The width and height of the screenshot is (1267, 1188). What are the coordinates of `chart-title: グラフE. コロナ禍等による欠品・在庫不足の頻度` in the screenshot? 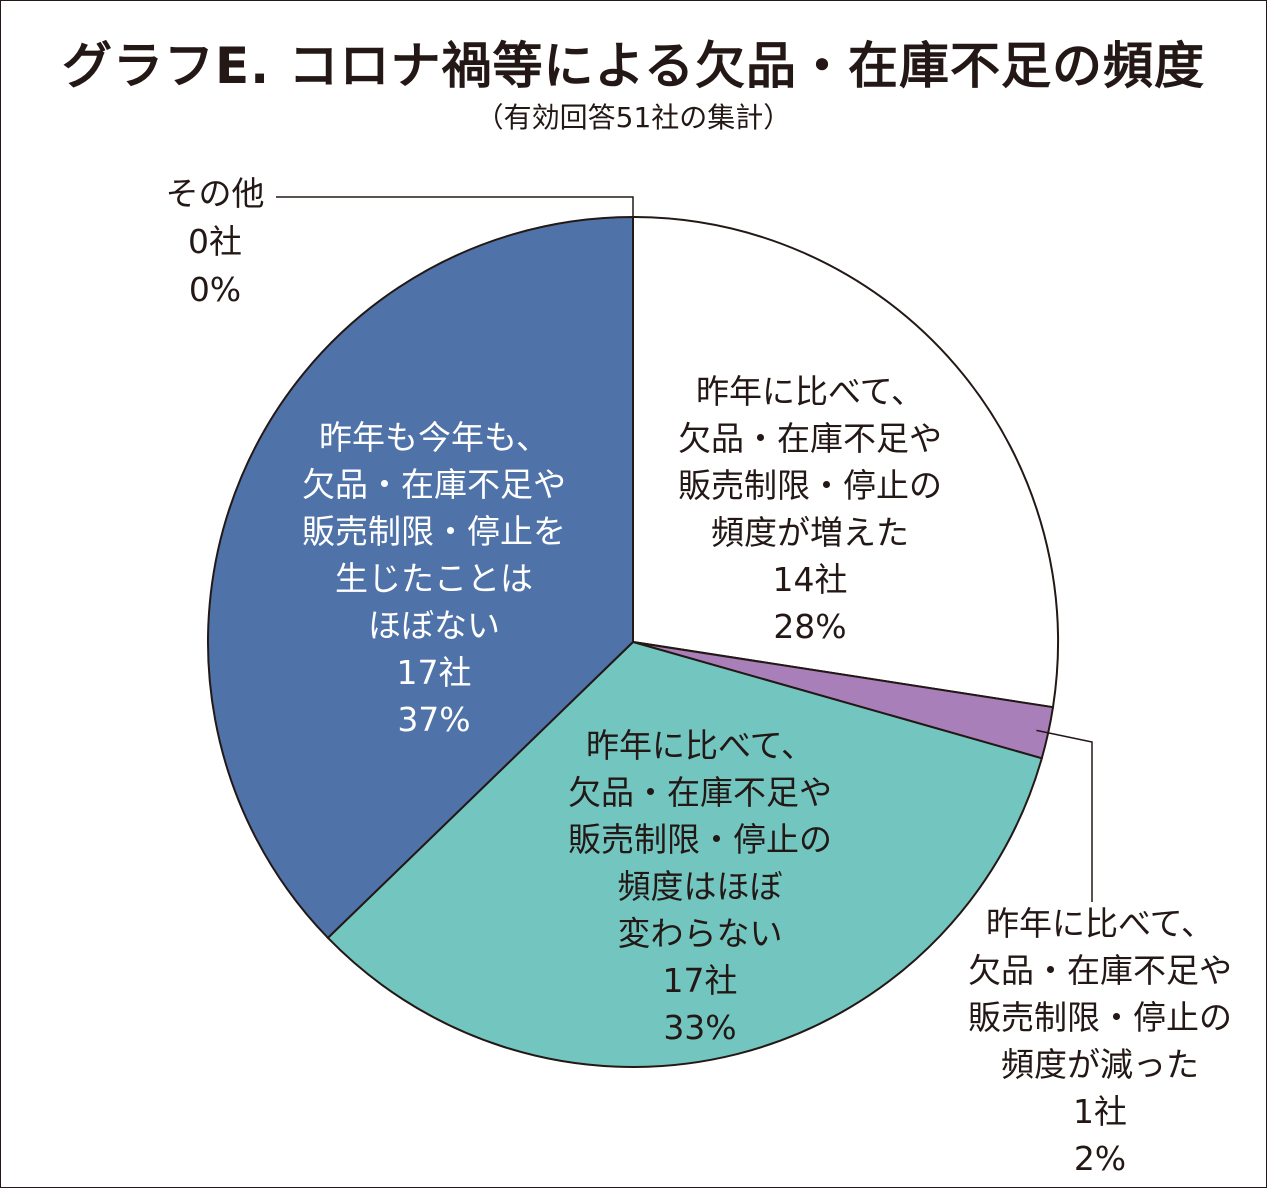 It's located at (633, 66).